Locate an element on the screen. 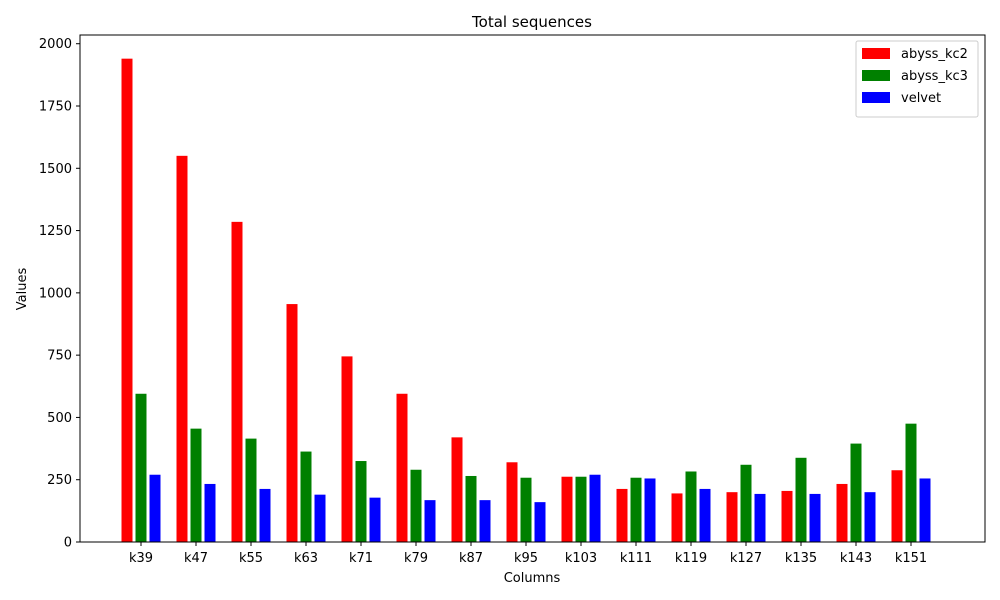  bar-abyss_kc2-k151 is located at coordinates (897, 506).